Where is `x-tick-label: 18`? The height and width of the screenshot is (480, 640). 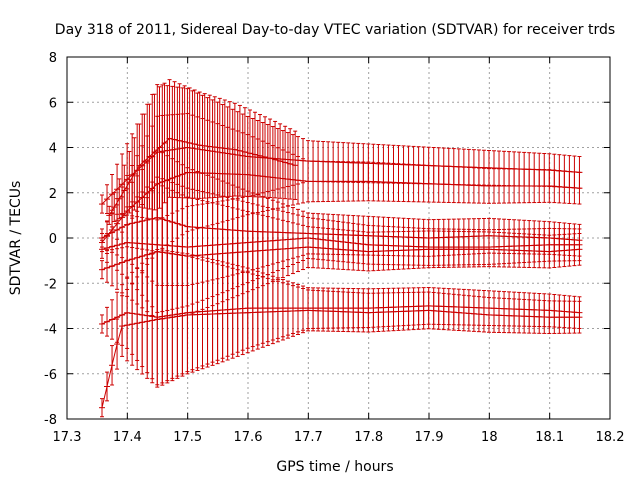 x-tick-label: 18 is located at coordinates (489, 437).